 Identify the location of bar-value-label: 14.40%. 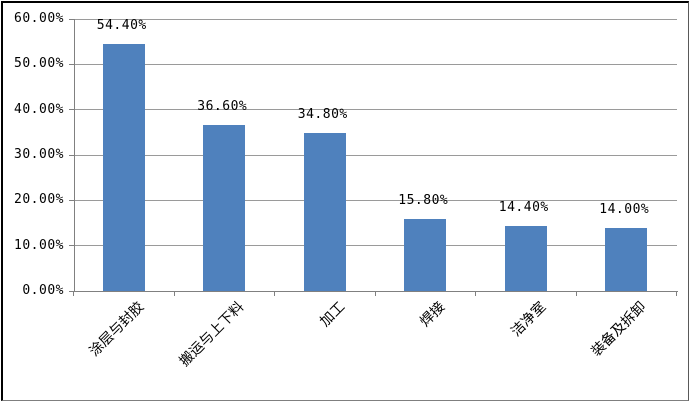
(523, 207).